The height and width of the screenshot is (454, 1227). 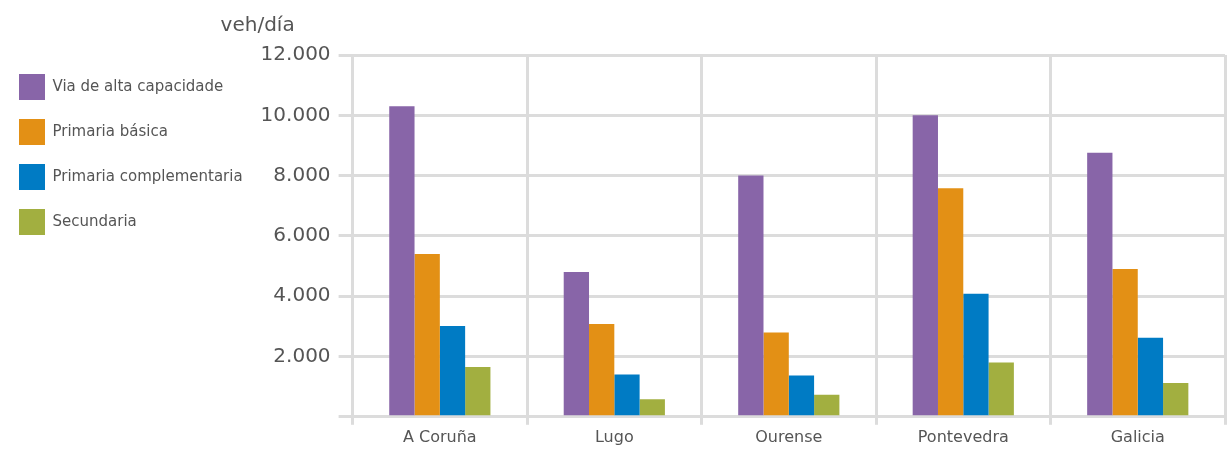 I want to click on y-tick-label: 12.000, so click(x=295, y=53).